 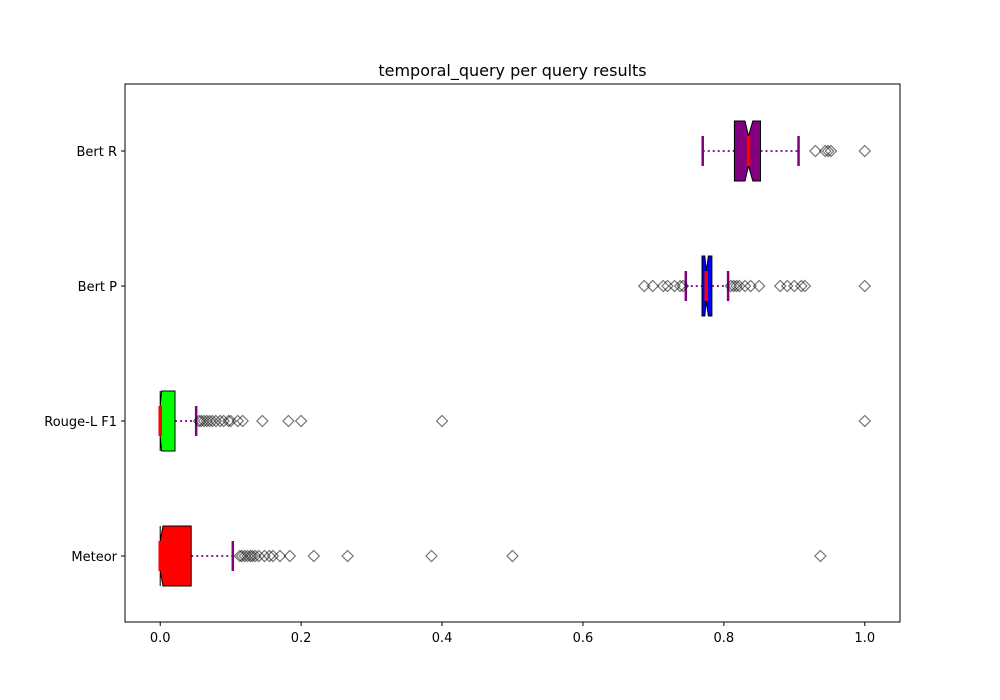 I want to click on y-tick-label: Meteor, so click(x=94, y=557).